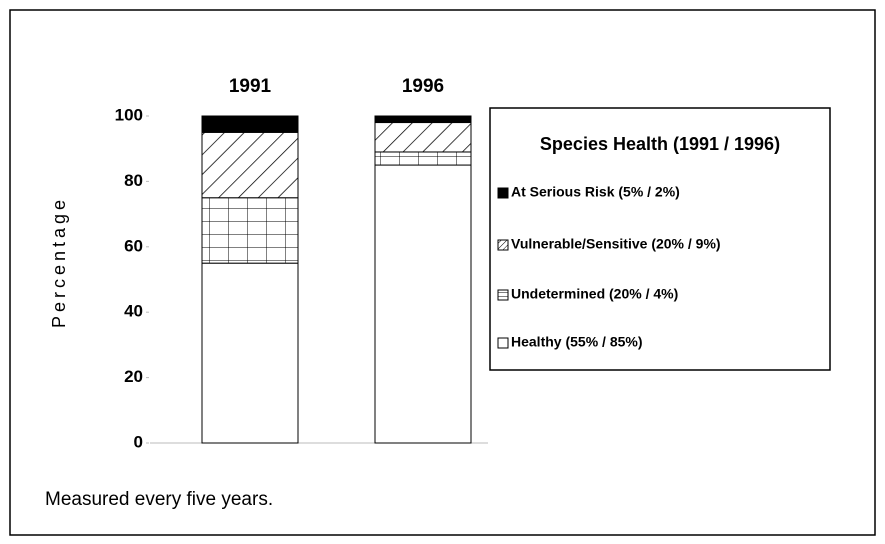 Image resolution: width=885 pixels, height=544 pixels. What do you see at coordinates (423, 86) in the screenshot?
I see `category-label: 1996` at bounding box center [423, 86].